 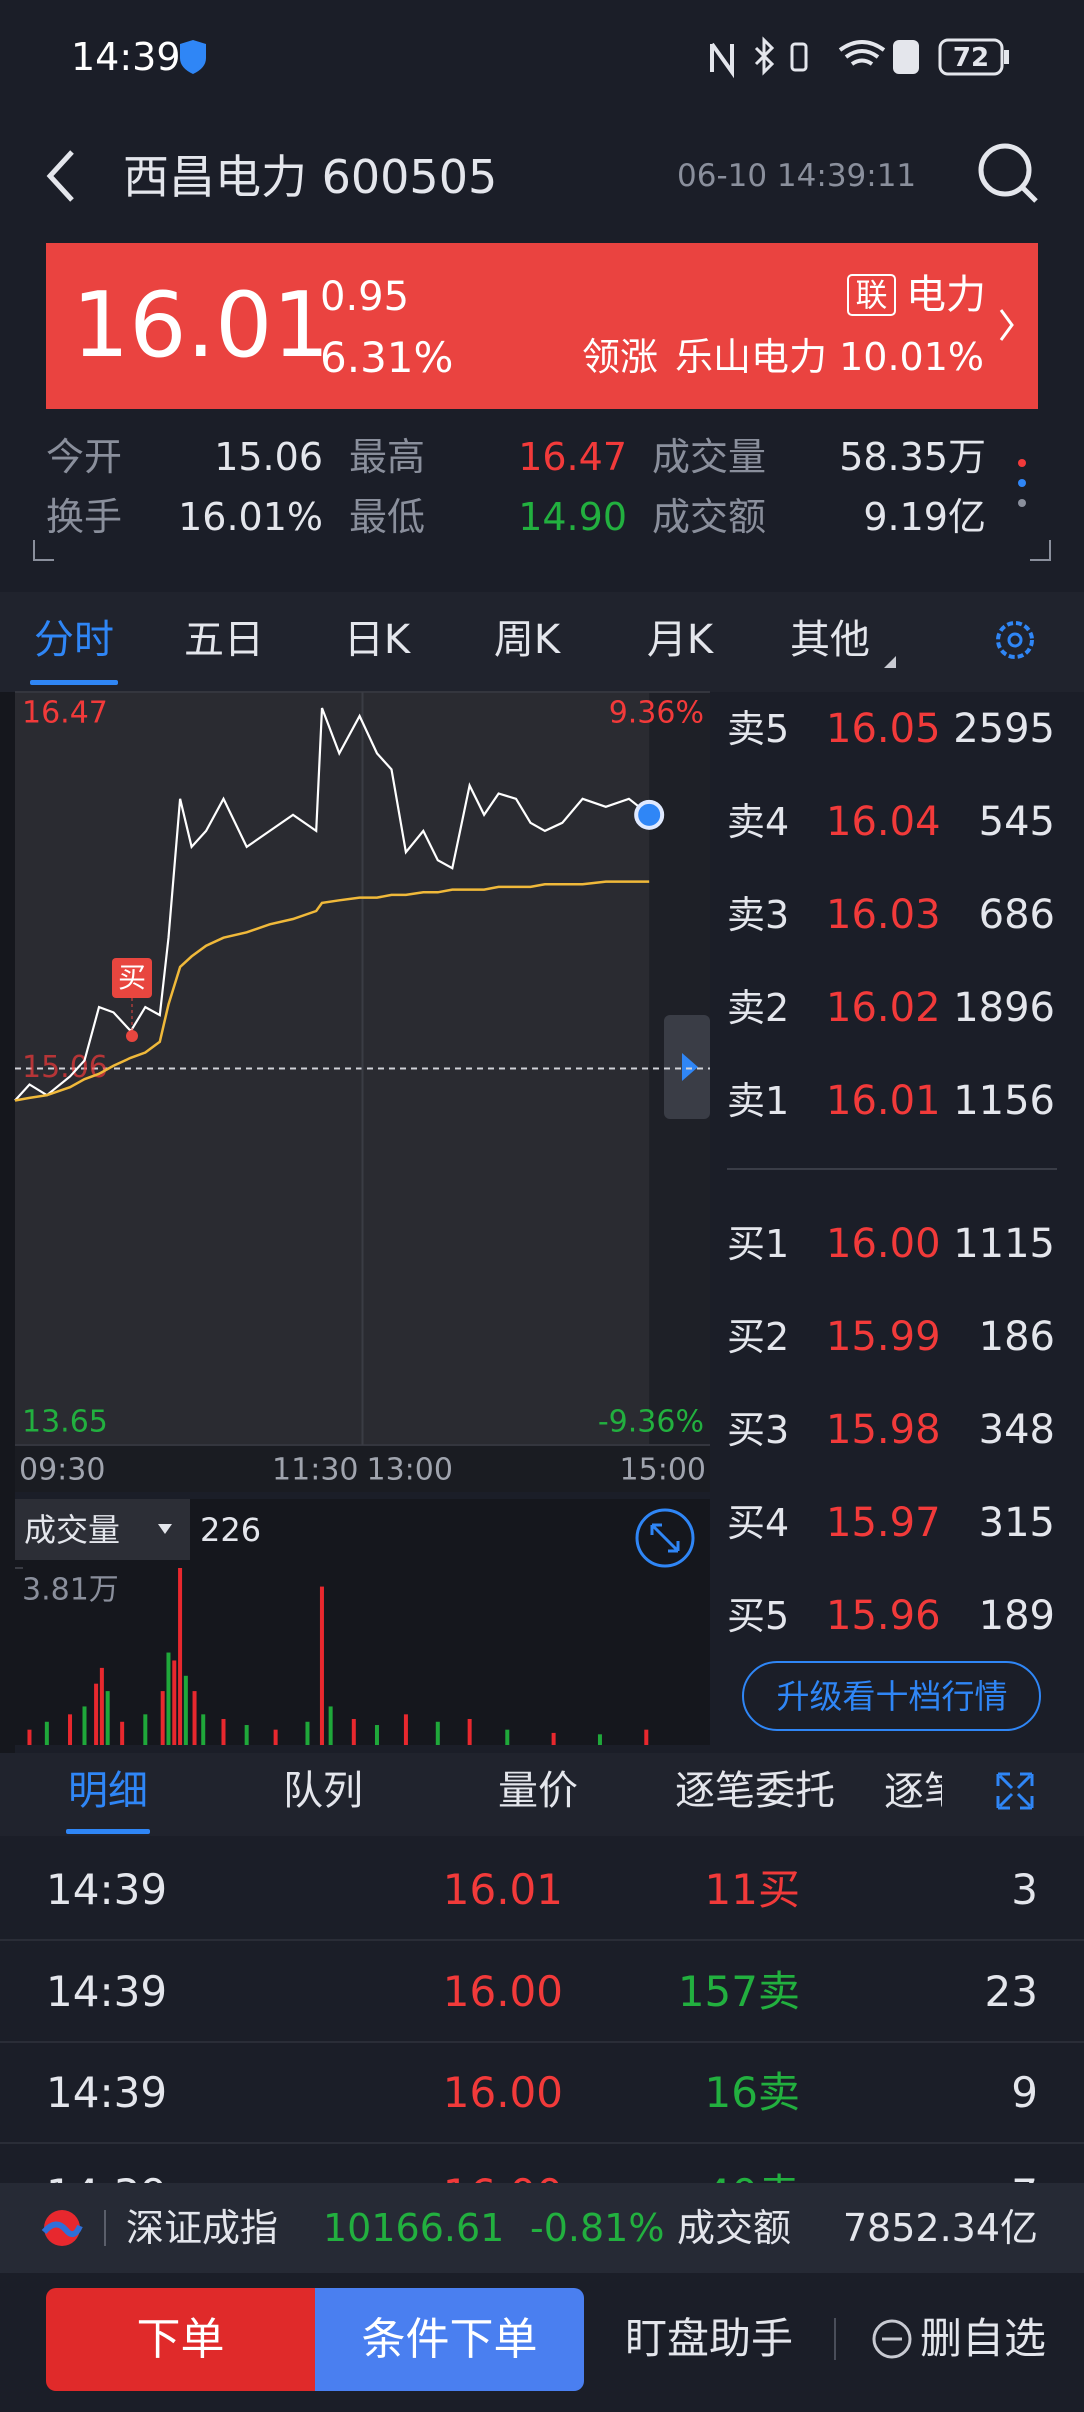 What do you see at coordinates (799, 57) in the screenshot?
I see `vibrate-icon` at bounding box center [799, 57].